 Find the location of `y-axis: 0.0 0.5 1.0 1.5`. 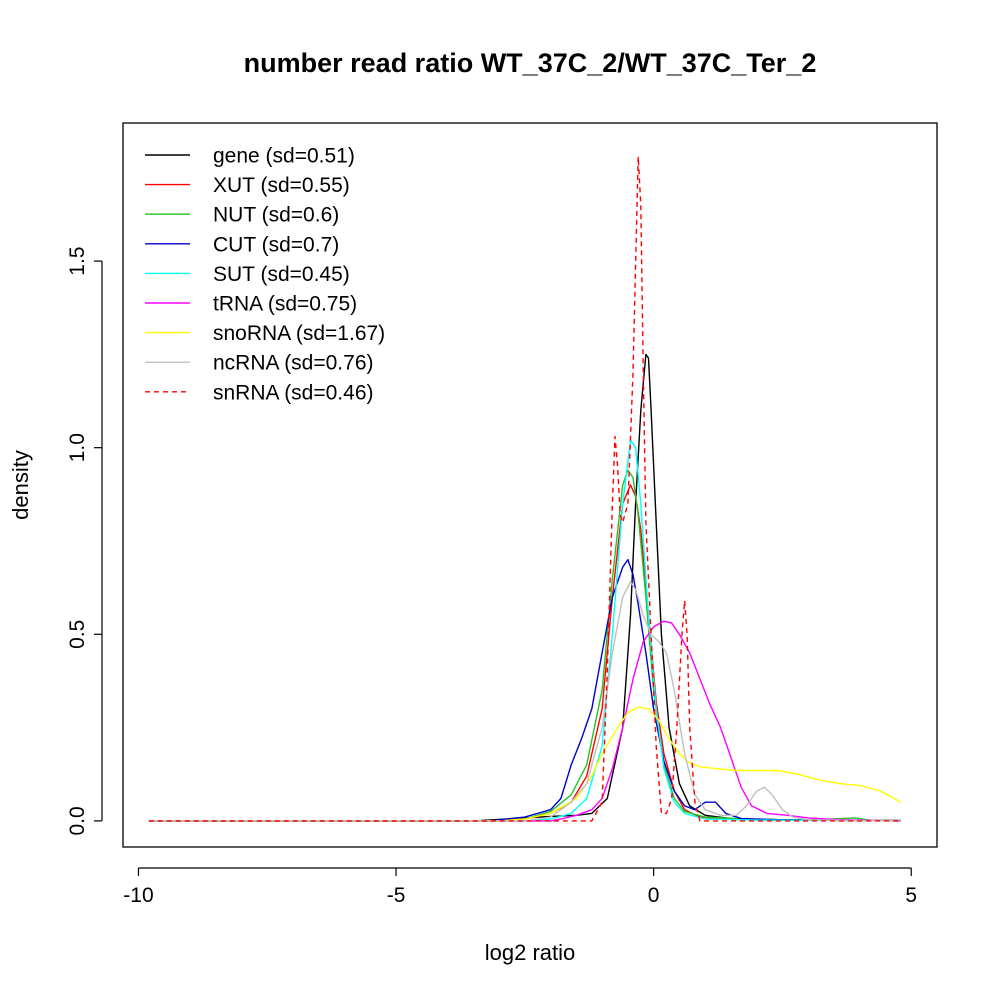

y-axis: 0.0 0.5 1.0 1.5 is located at coordinates (84, 541).